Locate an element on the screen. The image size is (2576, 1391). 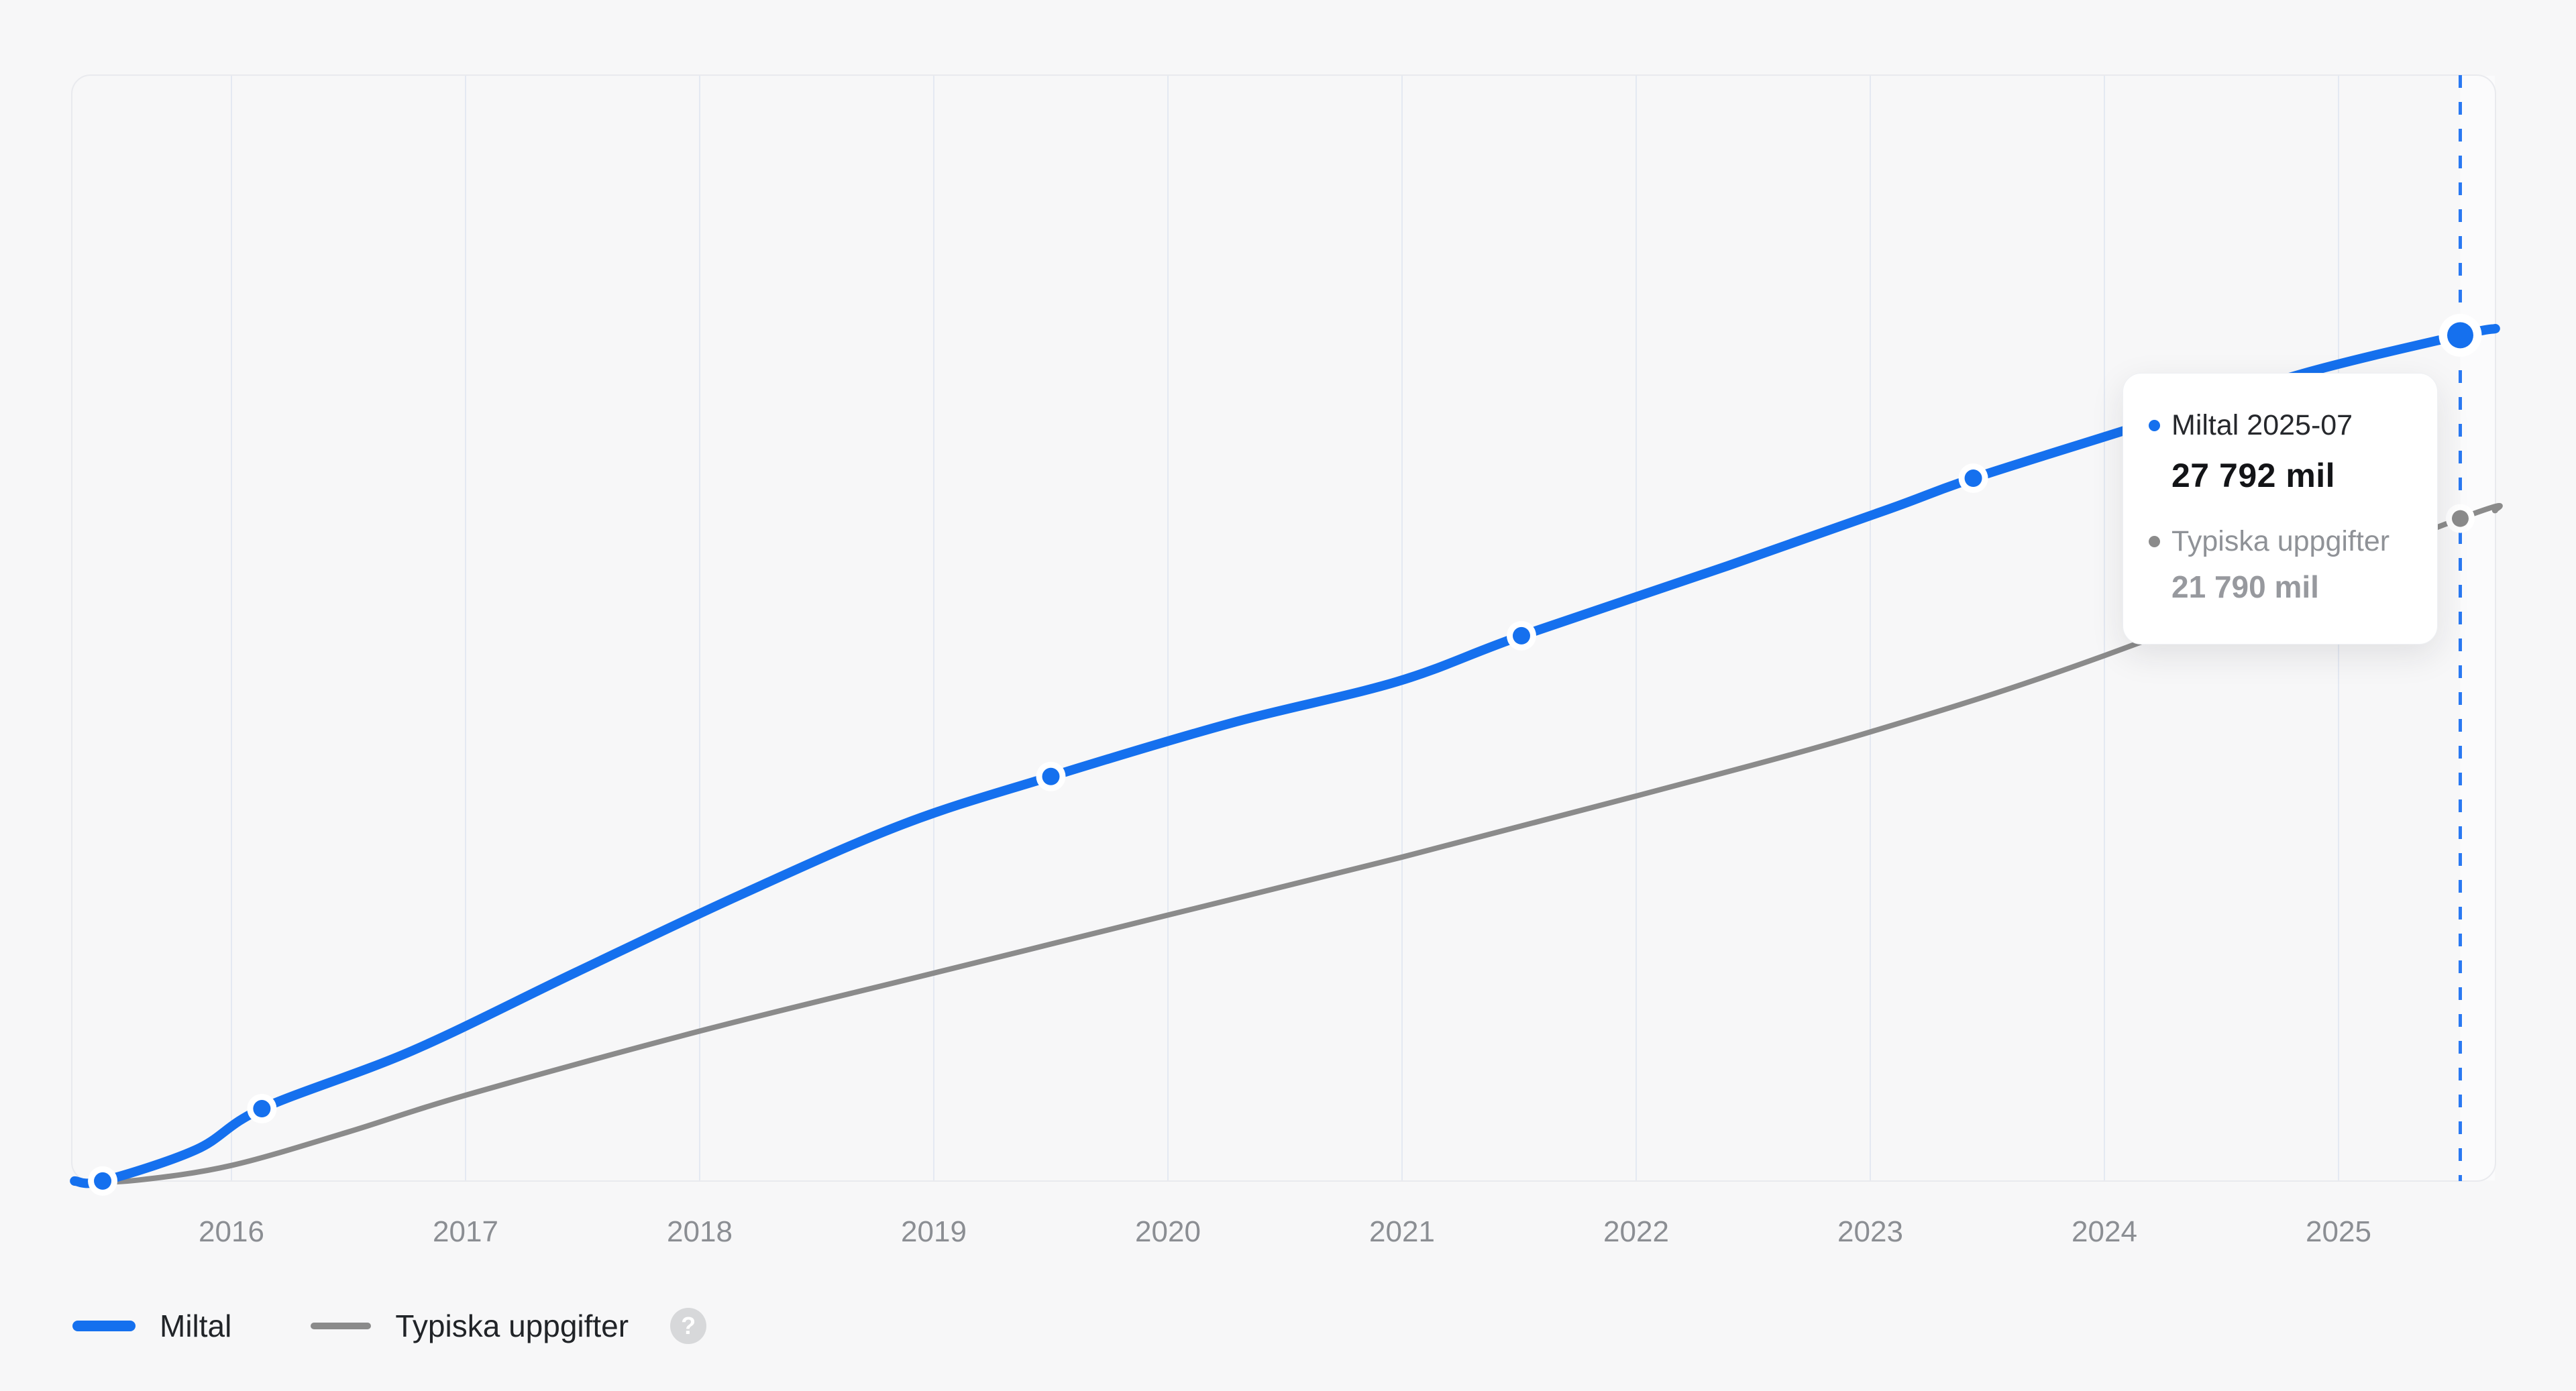
legend-item-miltal: Miltal is located at coordinates (151, 1326).